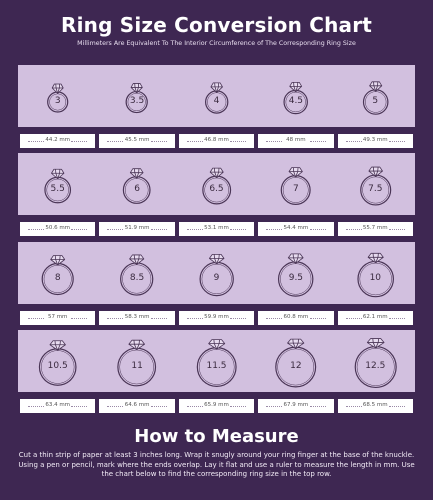  What do you see at coordinates (296, 141) in the screenshot?
I see `circumference-box: 48 mm` at bounding box center [296, 141].